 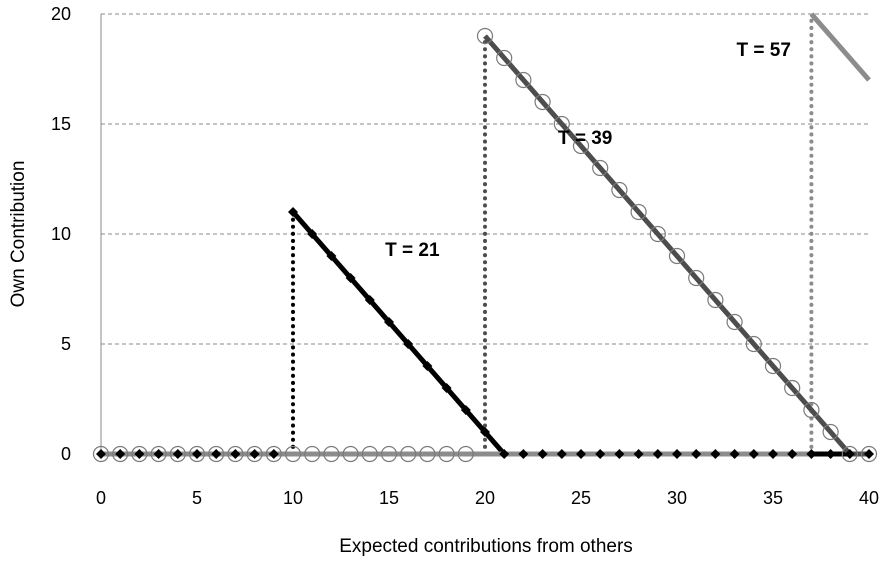 I want to click on annotation-label-0: T = 21, so click(x=412, y=250).